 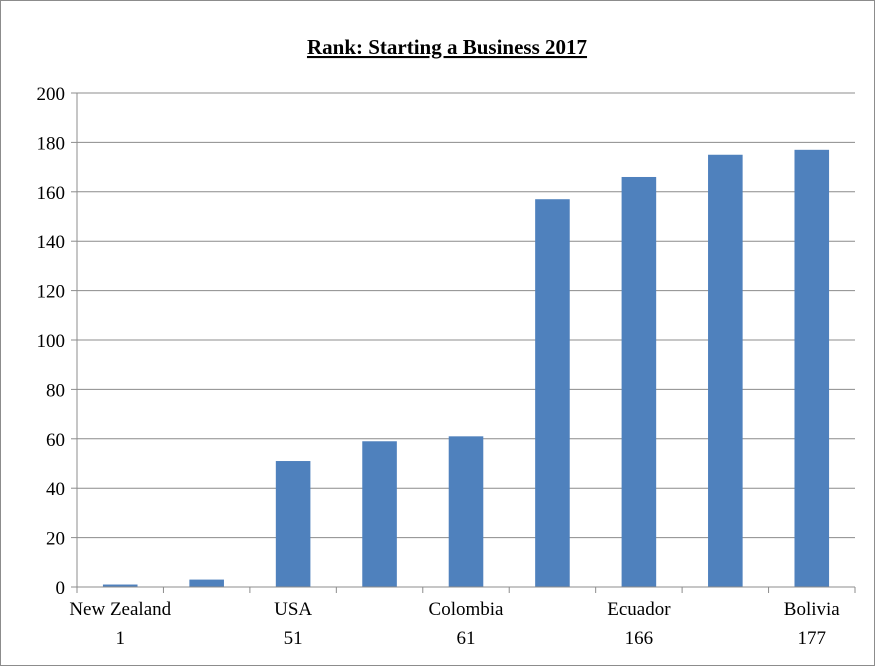 I want to click on x-tick-label: Ecuador, so click(x=639, y=609).